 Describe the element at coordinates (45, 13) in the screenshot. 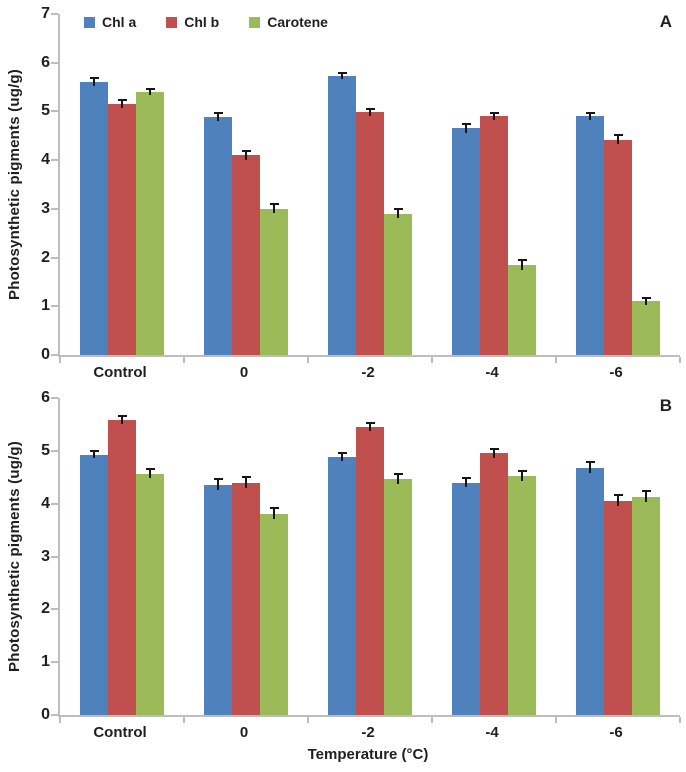

I see `y-tick-label: 7` at that location.